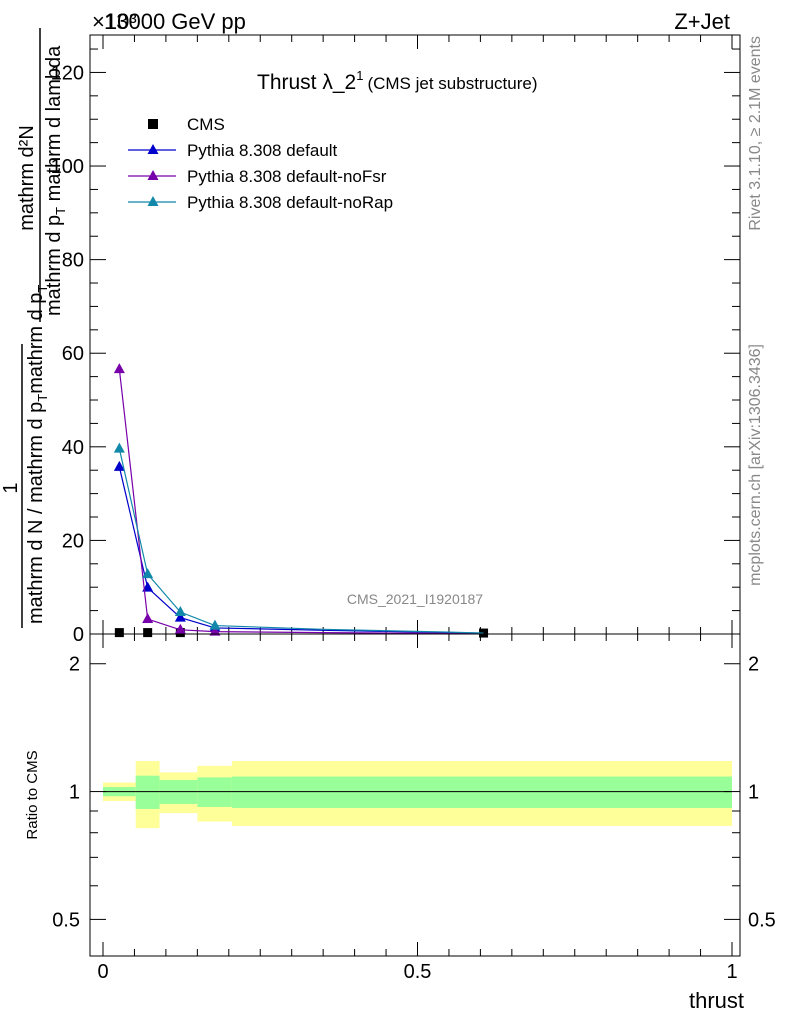 This screenshot has height=1024, width=786. I want to click on exponent-label: ×10³, so click(114, 21).